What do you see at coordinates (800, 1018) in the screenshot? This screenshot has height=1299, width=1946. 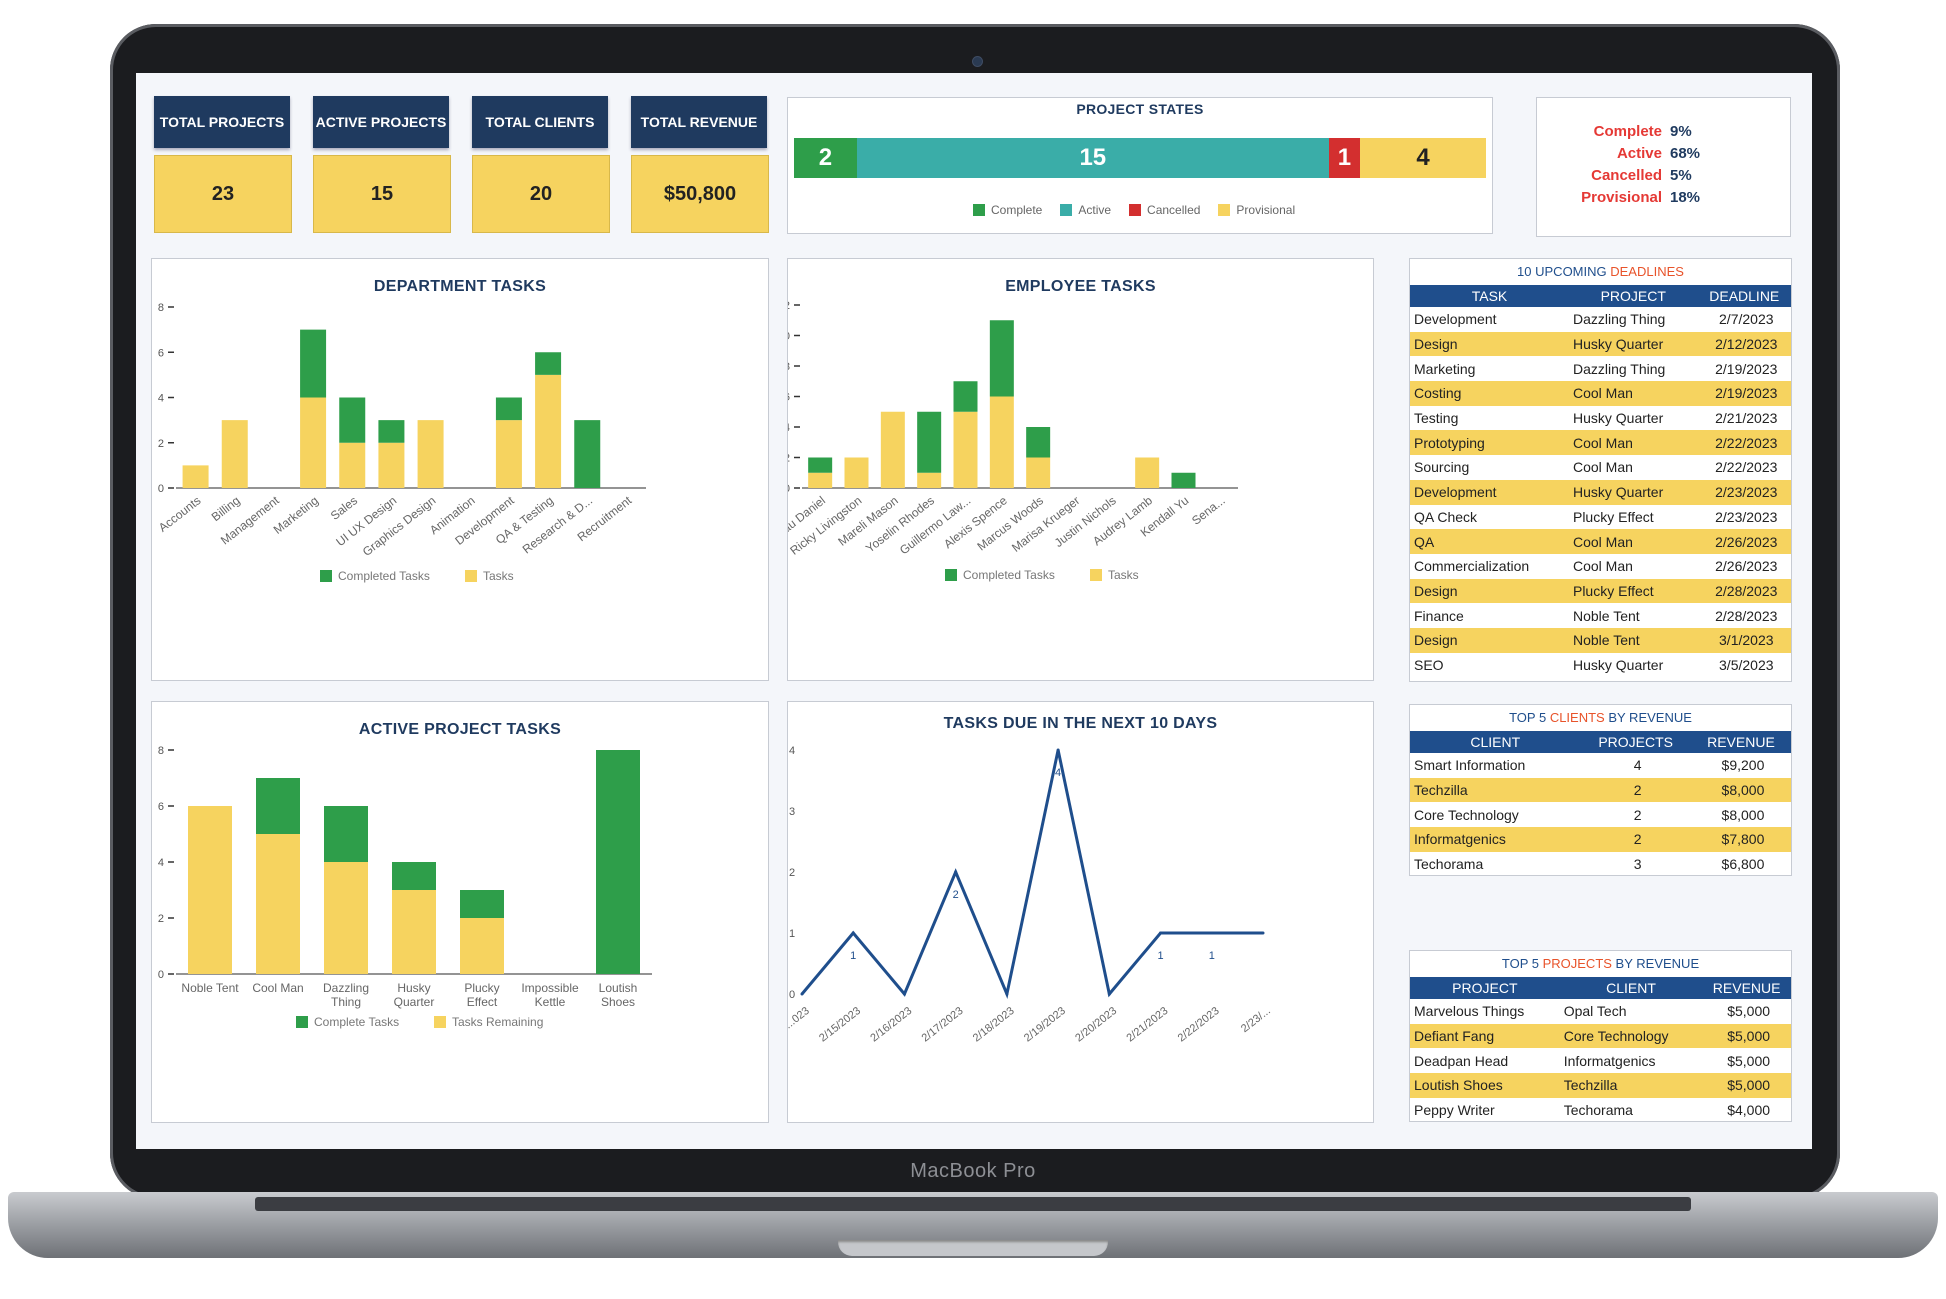 I see `x-tick-label: ...023` at bounding box center [800, 1018].